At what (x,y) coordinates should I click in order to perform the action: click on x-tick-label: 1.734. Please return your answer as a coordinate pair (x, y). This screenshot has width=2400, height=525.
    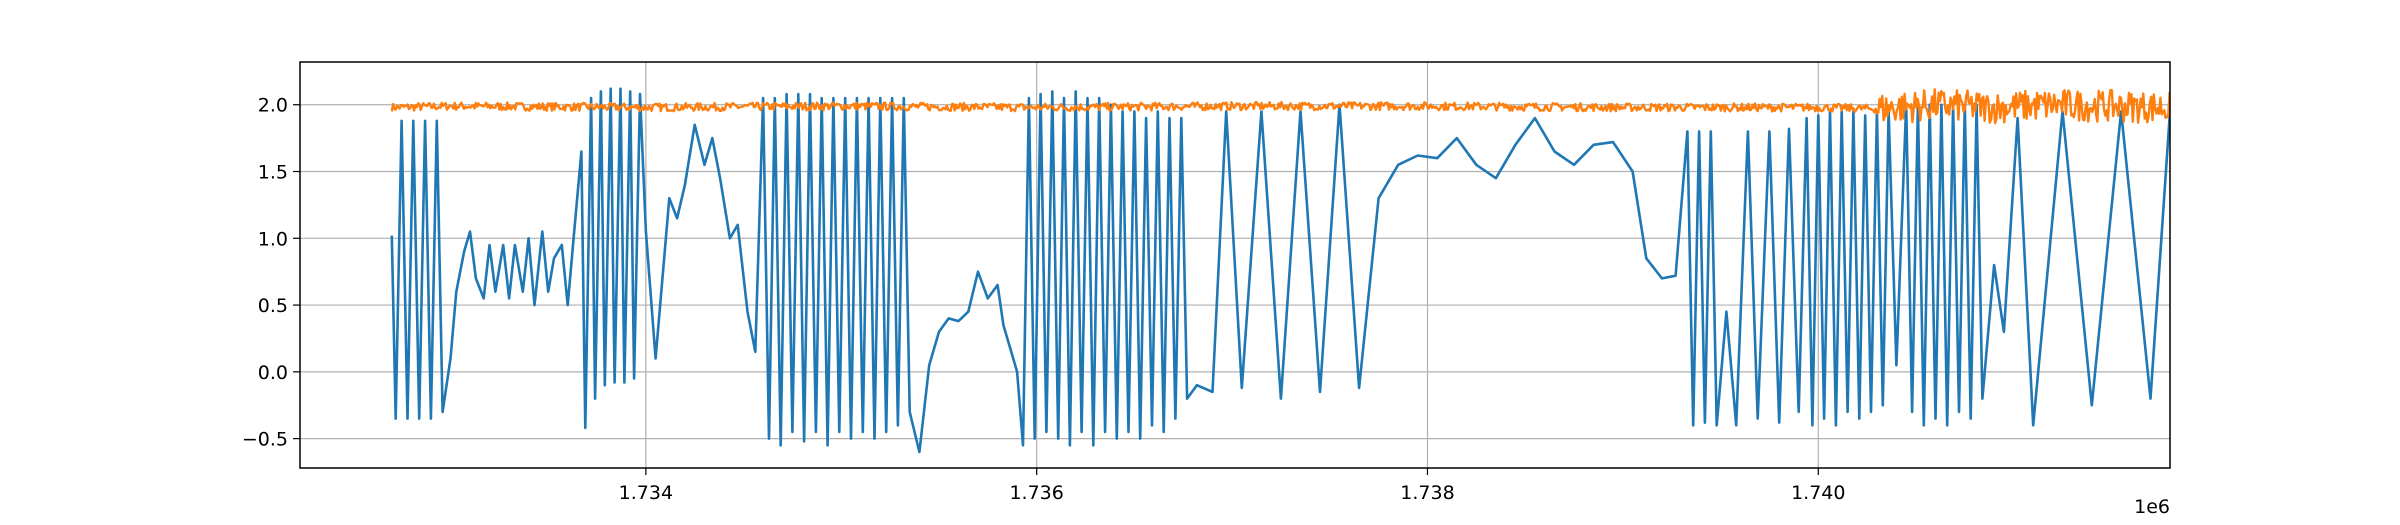
    Looking at the image, I should click on (646, 493).